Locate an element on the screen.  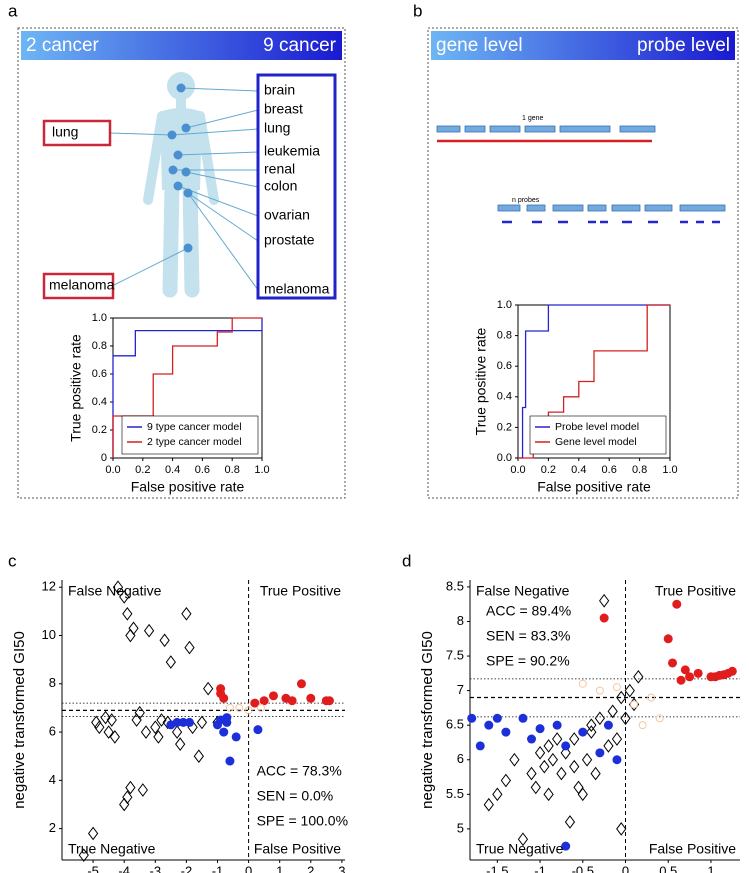
x-tick-label: 0.5 is located at coordinates (668, 868).